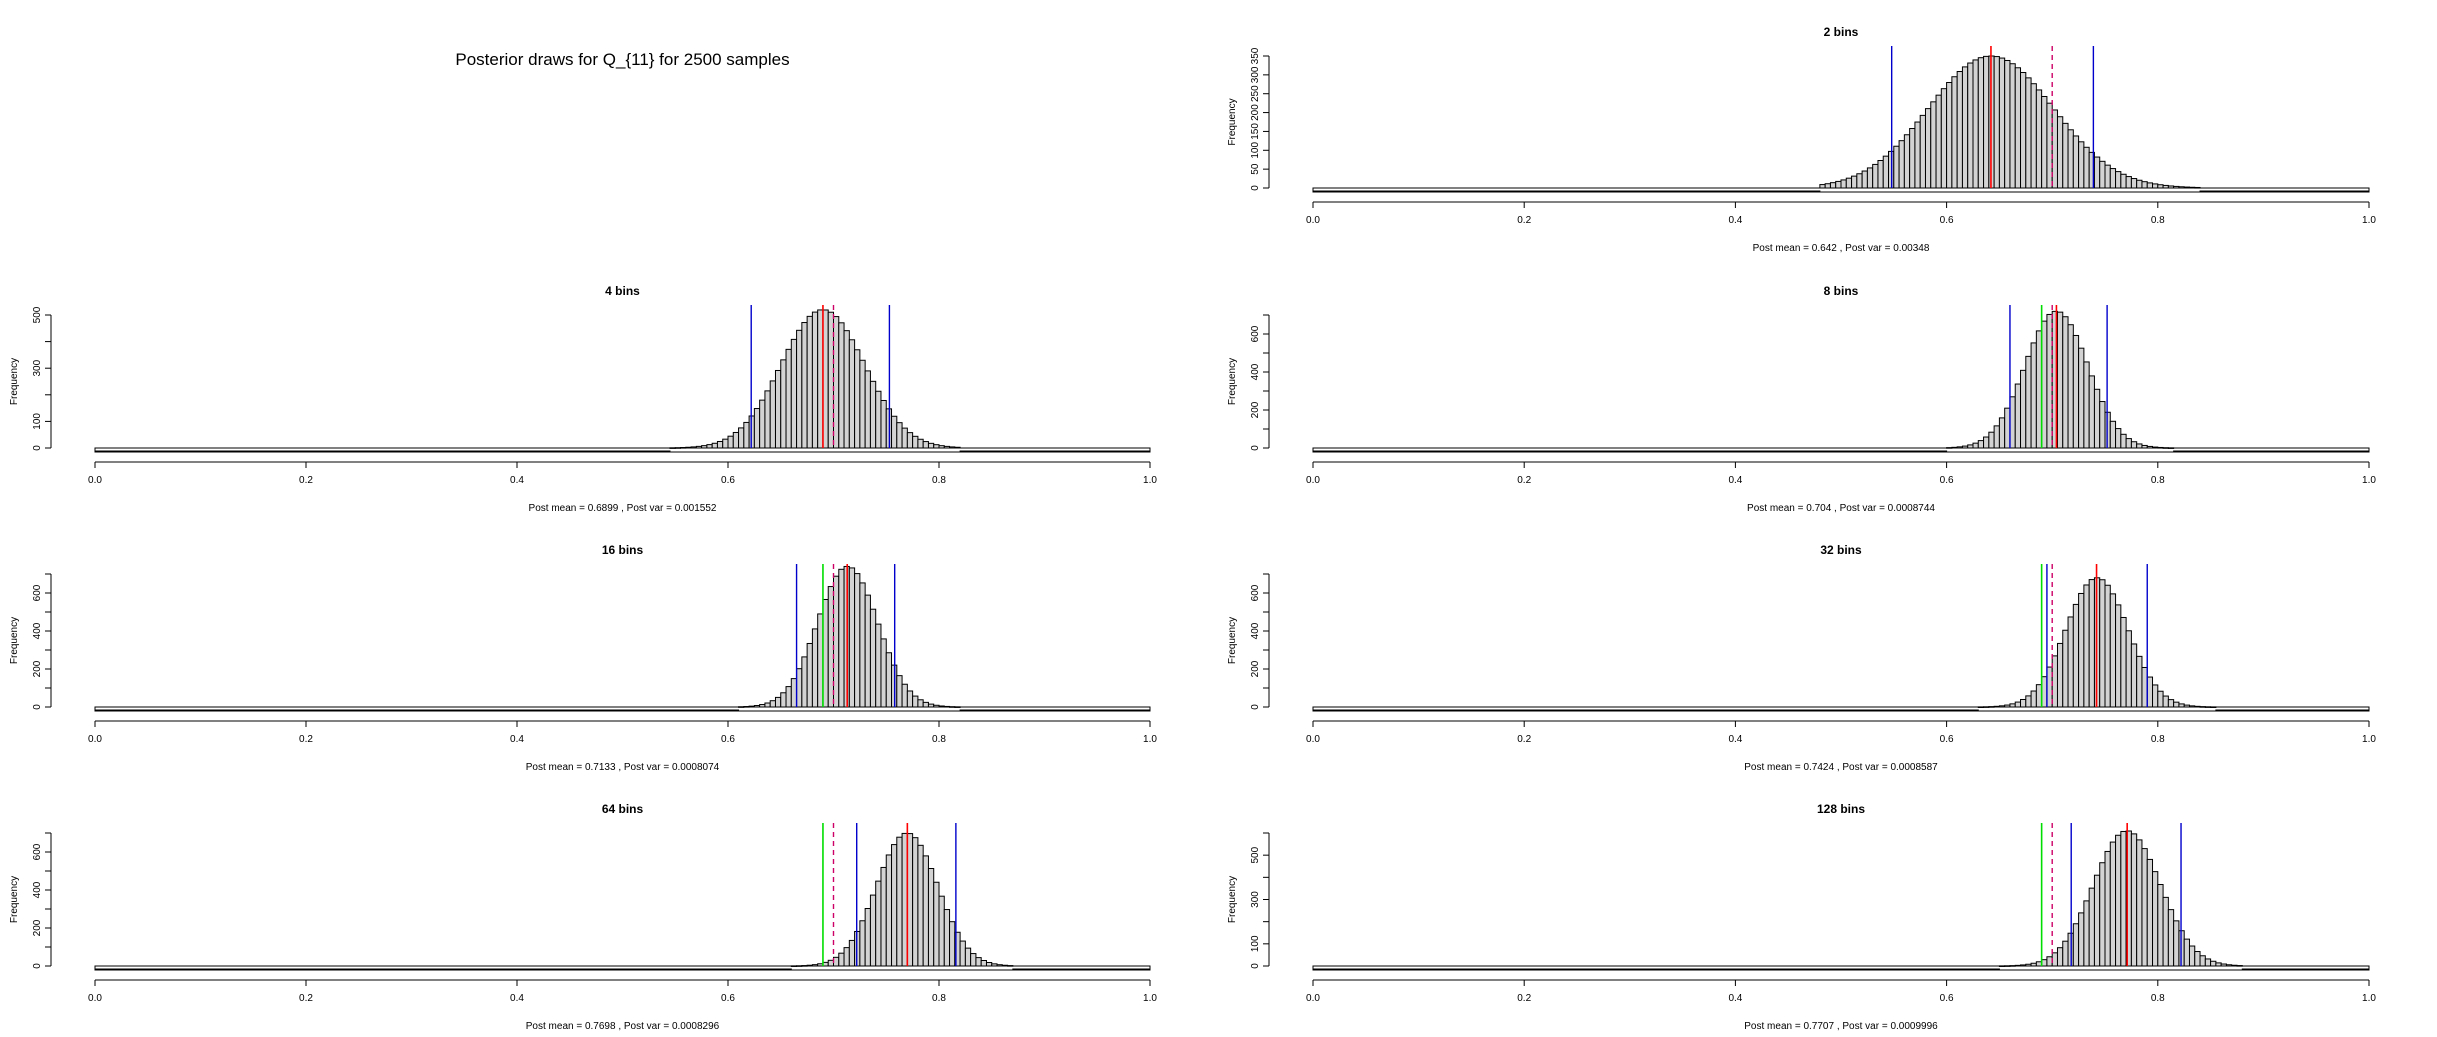 The height and width of the screenshot is (1037, 2437). What do you see at coordinates (1841, 32) in the screenshot?
I see `panel-title: 2 bins` at bounding box center [1841, 32].